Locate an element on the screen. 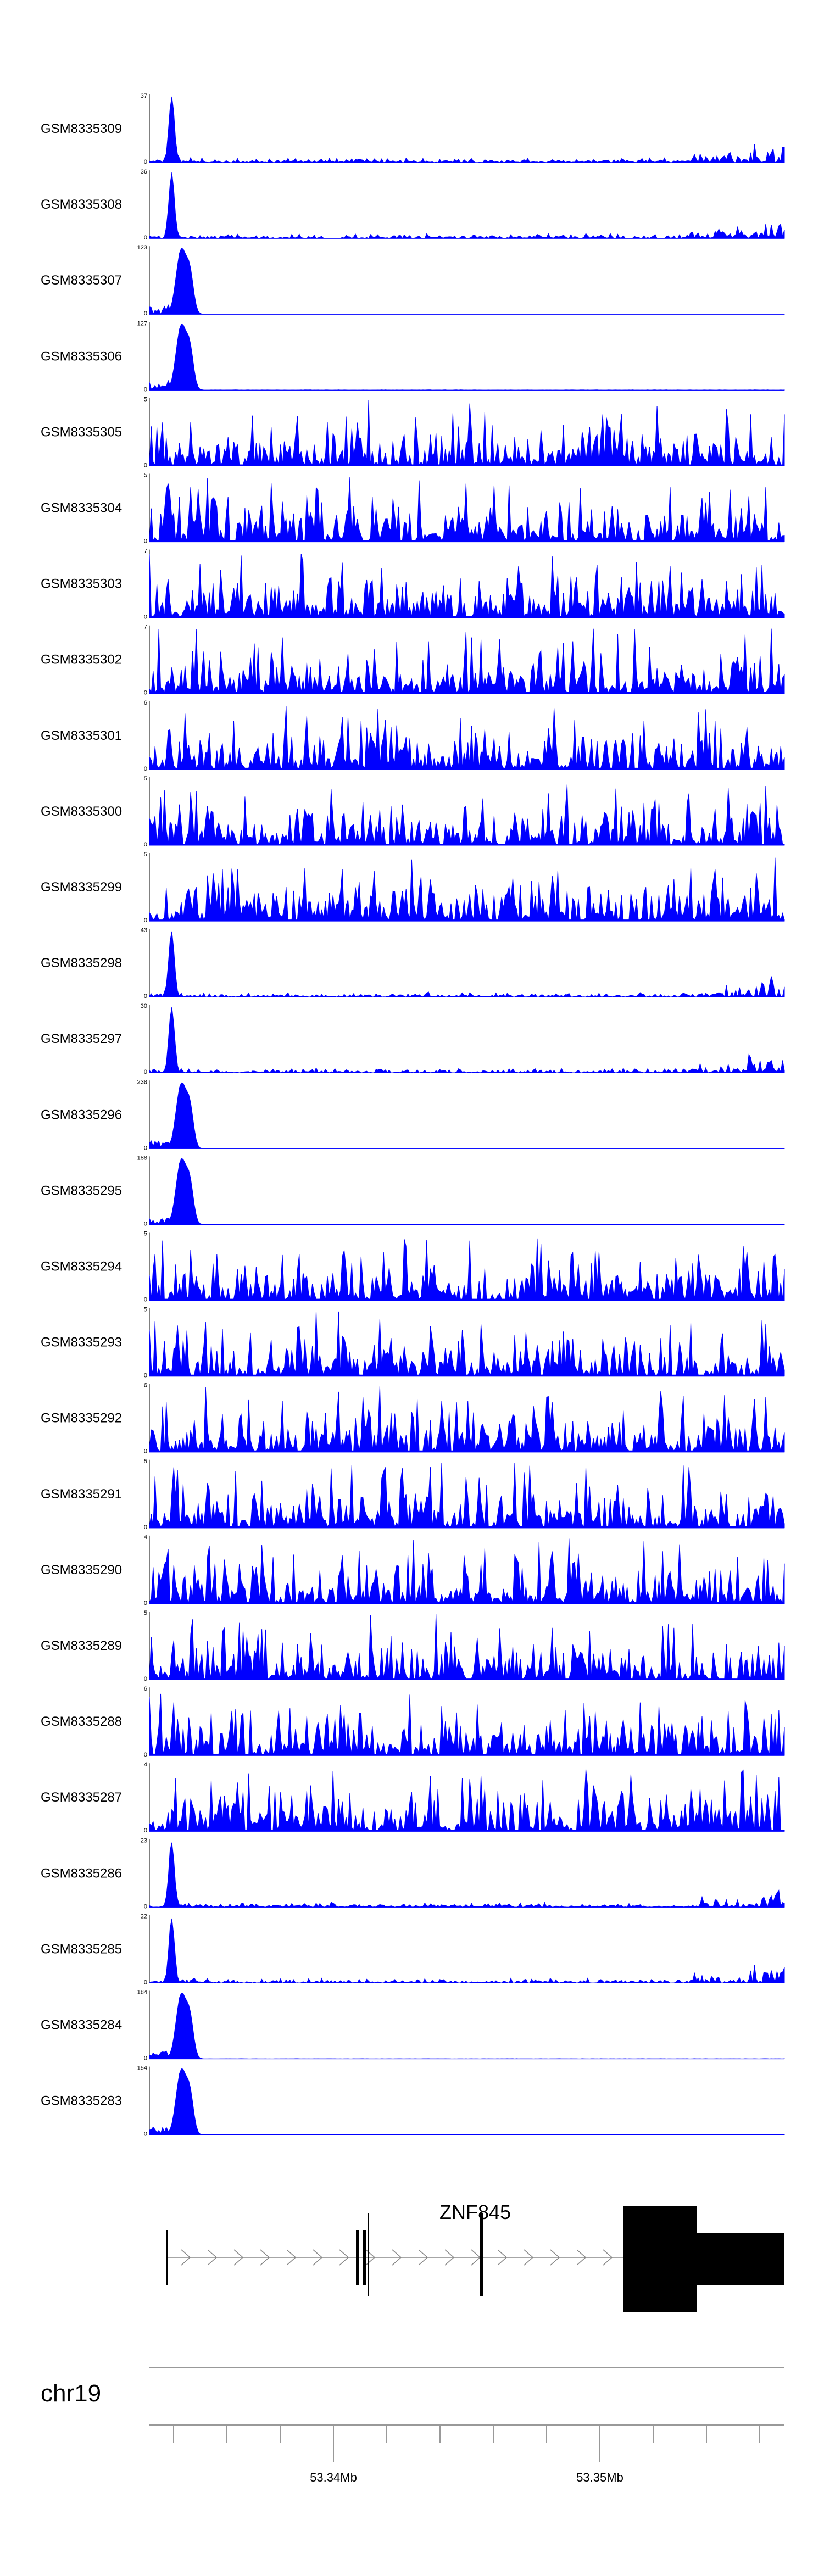  track-GSM8335302: GSM8335302 7 0 is located at coordinates (413, 660).